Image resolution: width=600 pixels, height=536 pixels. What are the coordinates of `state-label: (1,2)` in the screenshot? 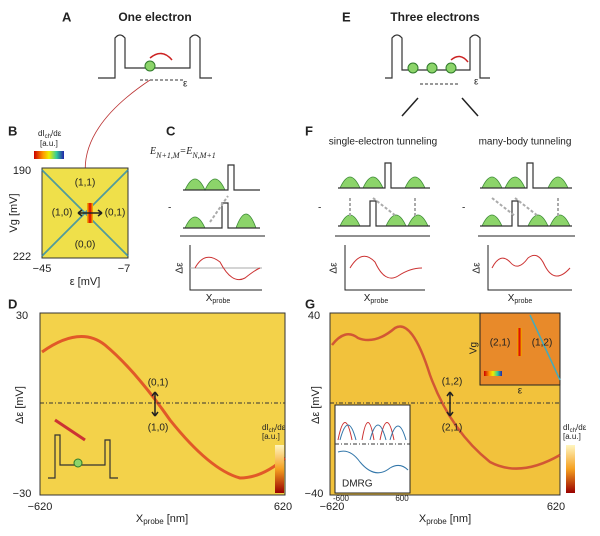 It's located at (452, 382).